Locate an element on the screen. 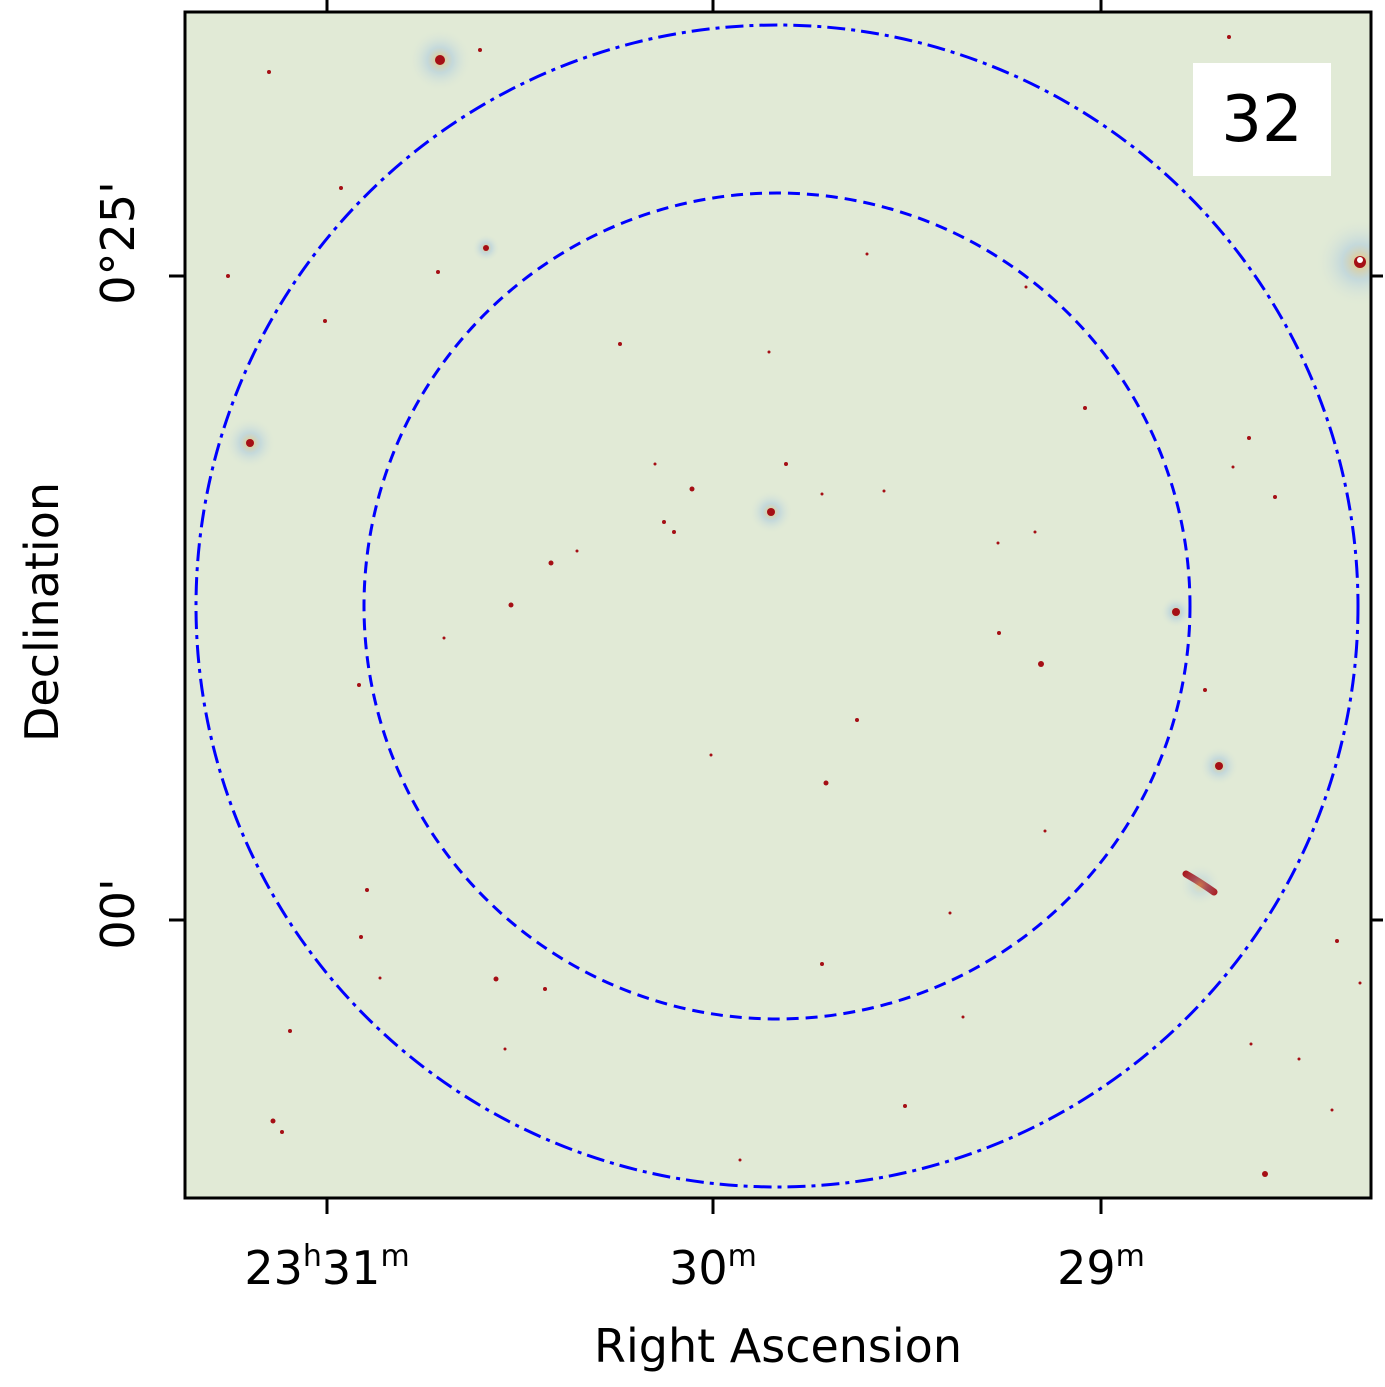  x-tick-label-23h31m: 23h31m is located at coordinates (326, 1267).